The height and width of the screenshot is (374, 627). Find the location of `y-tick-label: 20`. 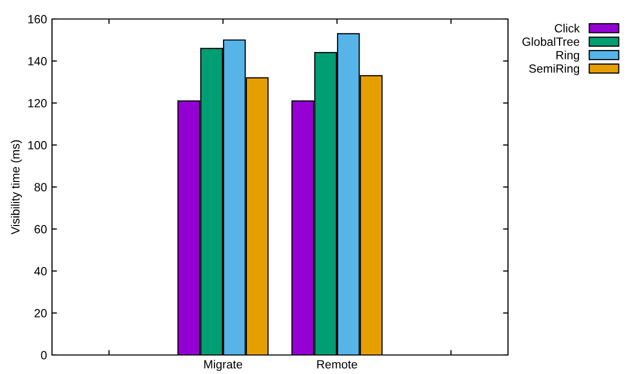

y-tick-label: 20 is located at coordinates (40, 313).